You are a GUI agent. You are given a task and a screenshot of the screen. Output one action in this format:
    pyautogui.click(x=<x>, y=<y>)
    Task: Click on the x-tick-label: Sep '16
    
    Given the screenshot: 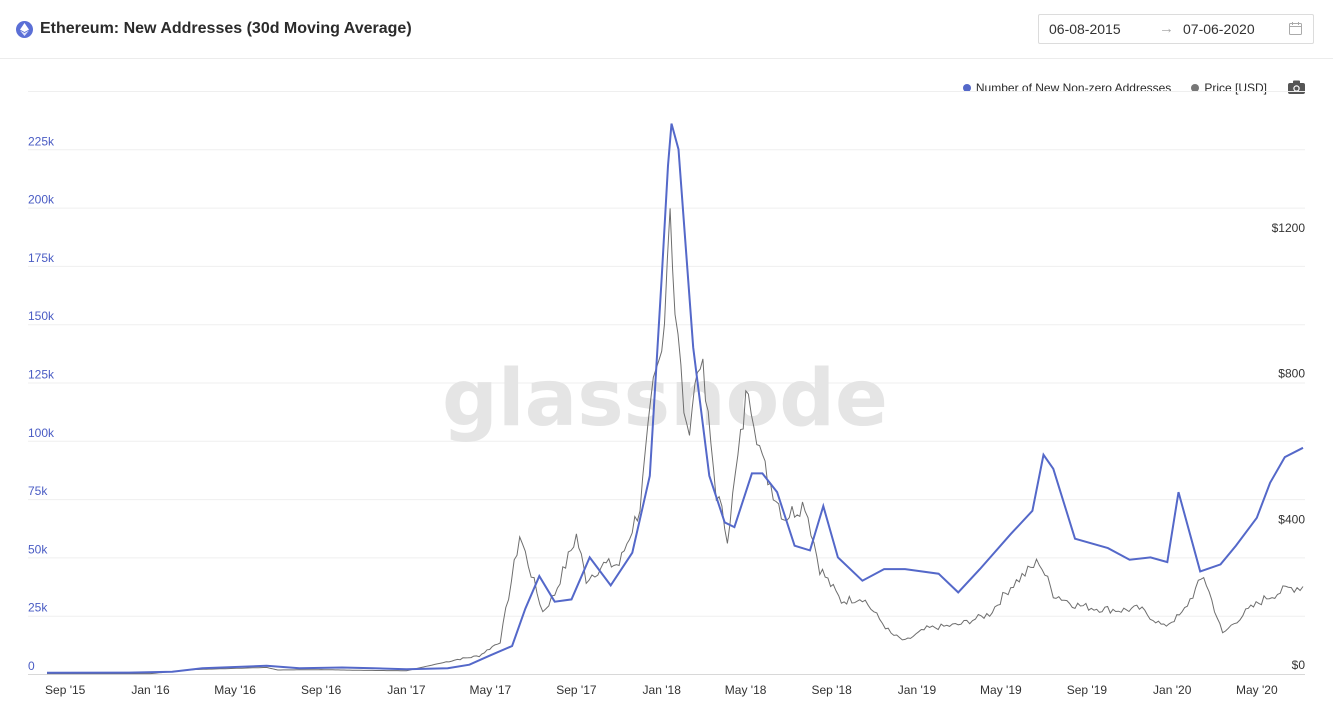 What is the action you would take?
    pyautogui.click(x=321, y=690)
    